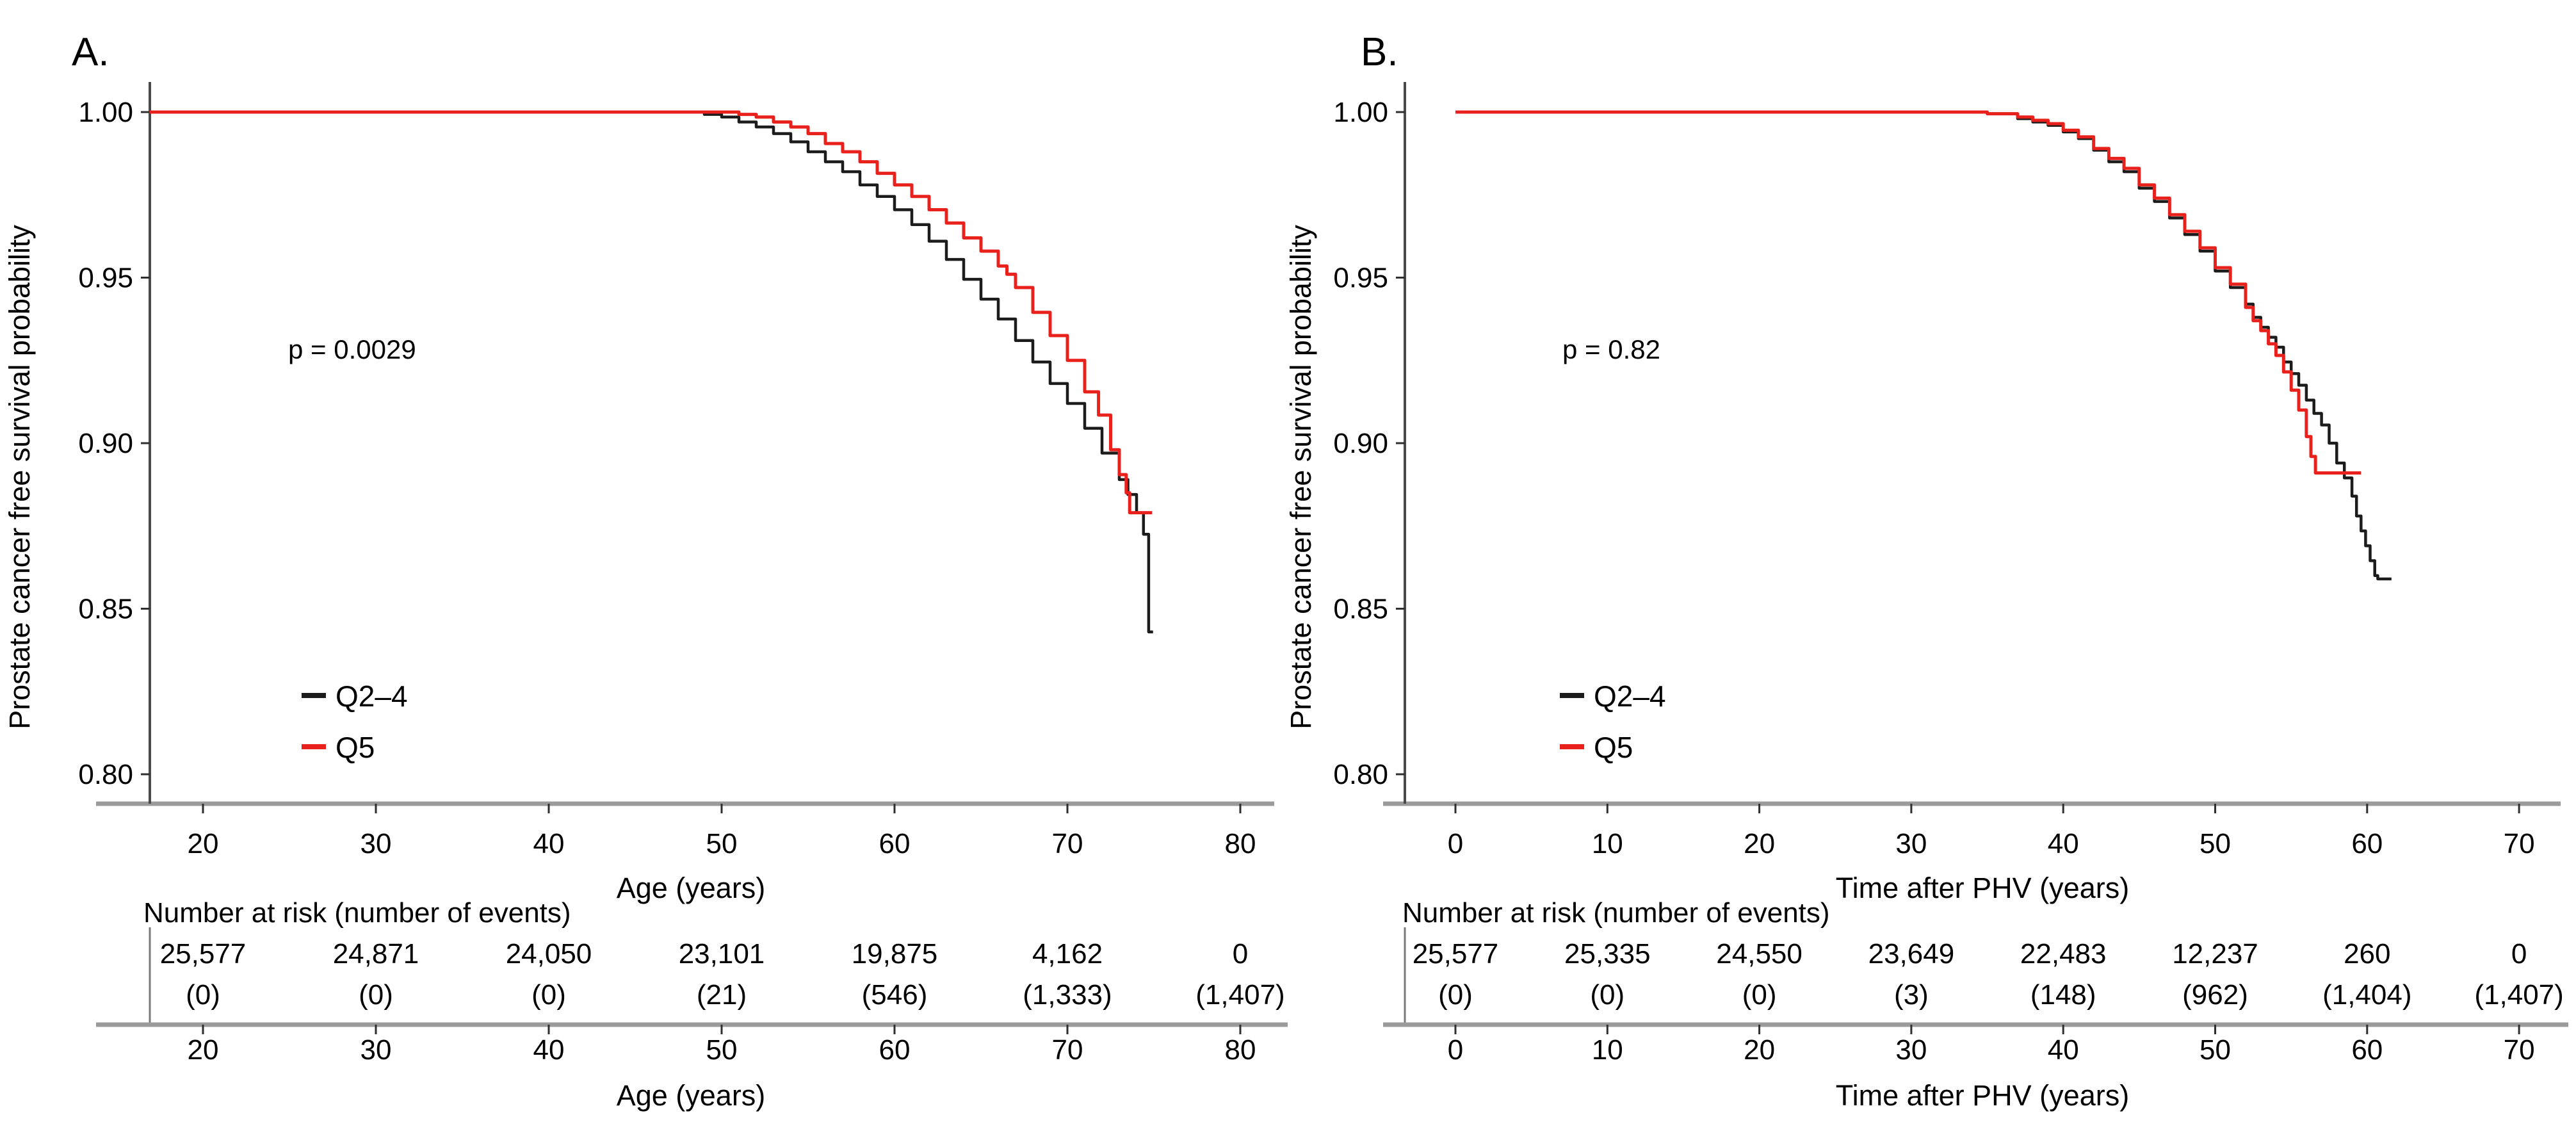 The width and height of the screenshot is (2576, 1122). I want to click on risk-axis-tick-label: 80, so click(1240, 1050).